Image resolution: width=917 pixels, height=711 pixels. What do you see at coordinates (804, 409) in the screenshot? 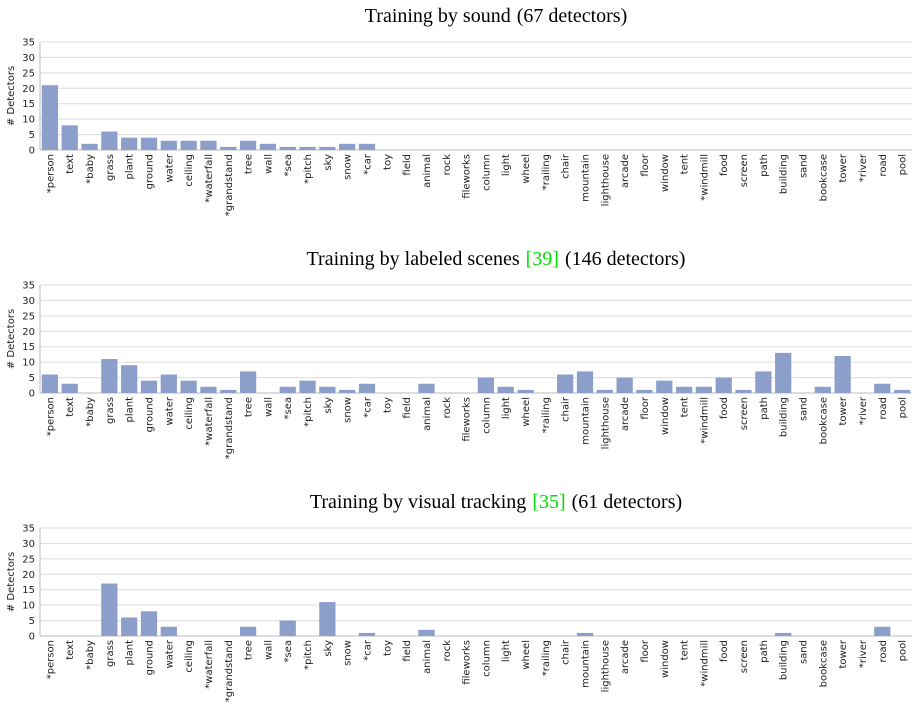
I see `x-tick-label: sand` at bounding box center [804, 409].